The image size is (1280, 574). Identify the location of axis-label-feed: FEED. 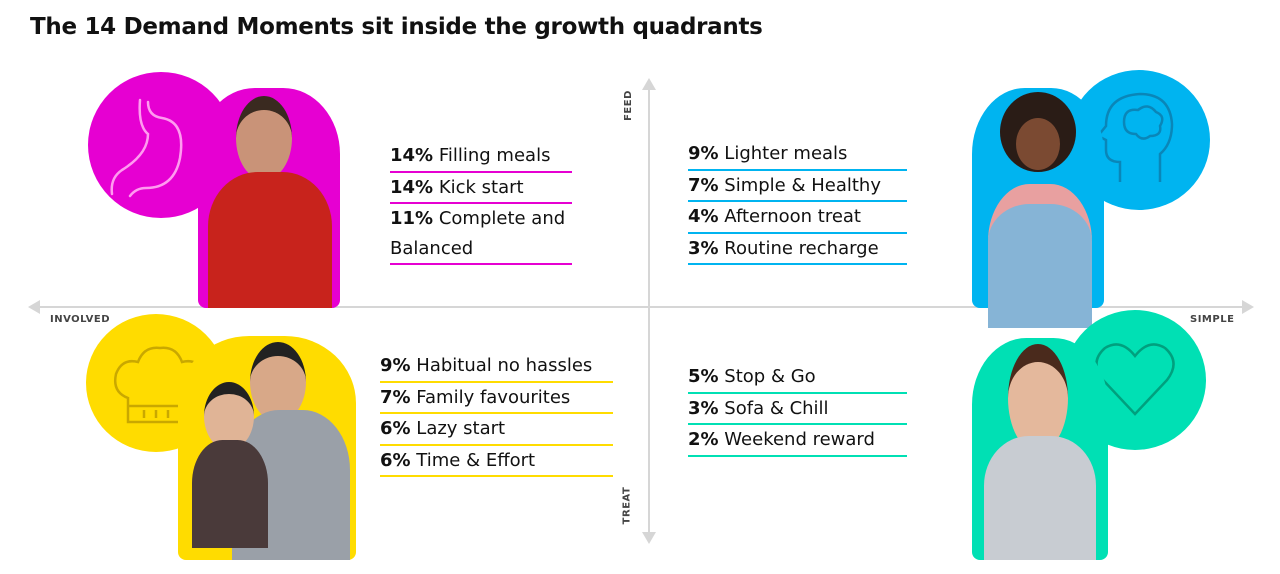
(628, 105).